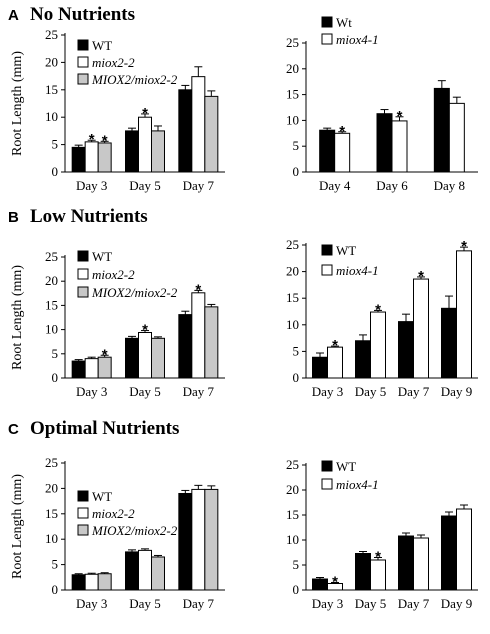  I want to click on y-axis-label: Root Length (mm), so click(17, 317).